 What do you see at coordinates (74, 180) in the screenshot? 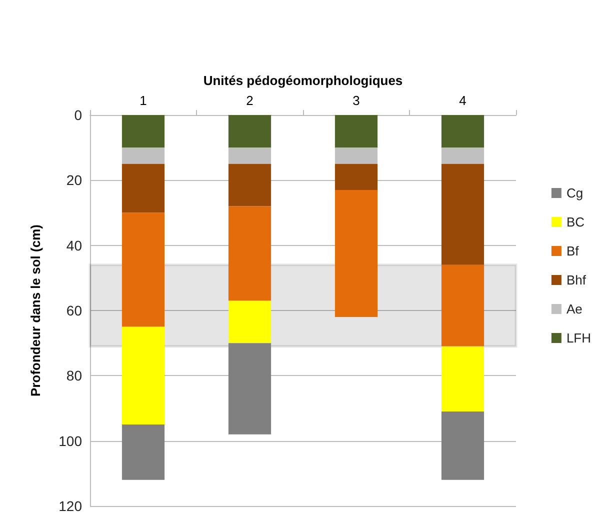
I see `y-tick-label: 20` at bounding box center [74, 180].